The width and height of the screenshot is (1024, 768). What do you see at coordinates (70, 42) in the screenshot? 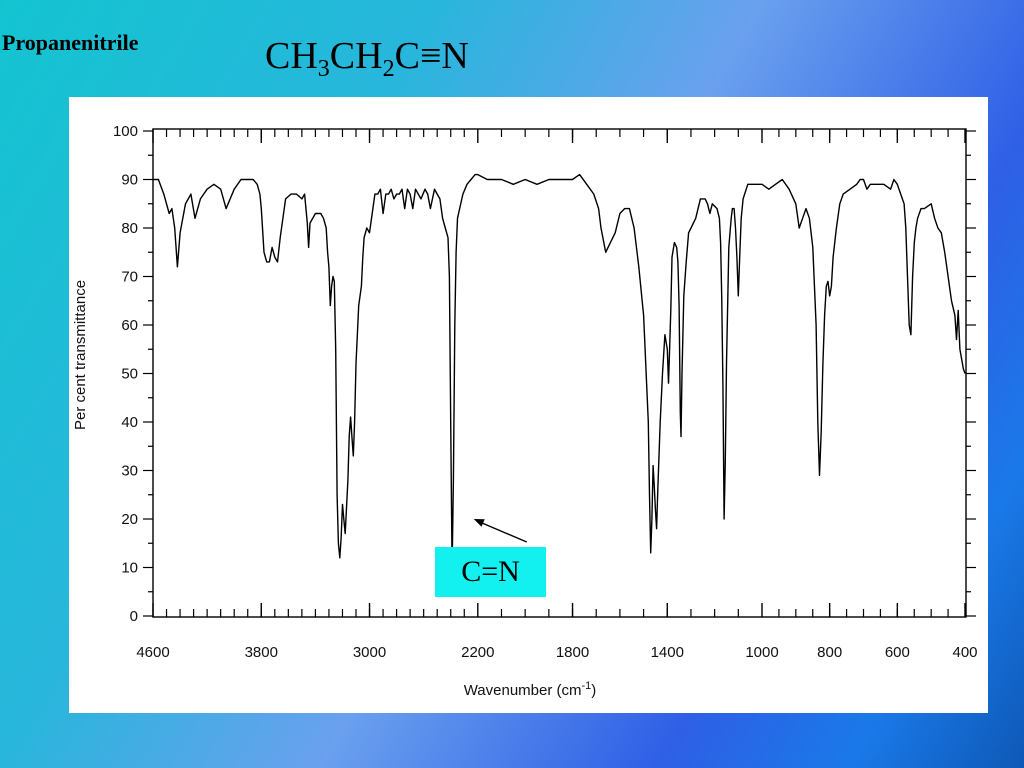
I see `slide-title: Propanenitrile` at bounding box center [70, 42].